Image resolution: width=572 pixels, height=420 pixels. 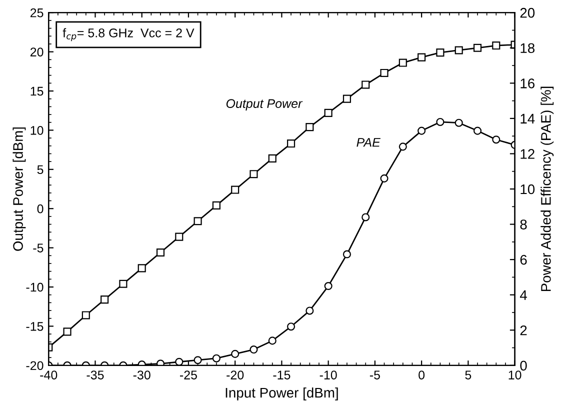 What do you see at coordinates (547, 189) in the screenshot?
I see `y2-axis-title: Power Added Efficency (PAE) [%]` at bounding box center [547, 189].